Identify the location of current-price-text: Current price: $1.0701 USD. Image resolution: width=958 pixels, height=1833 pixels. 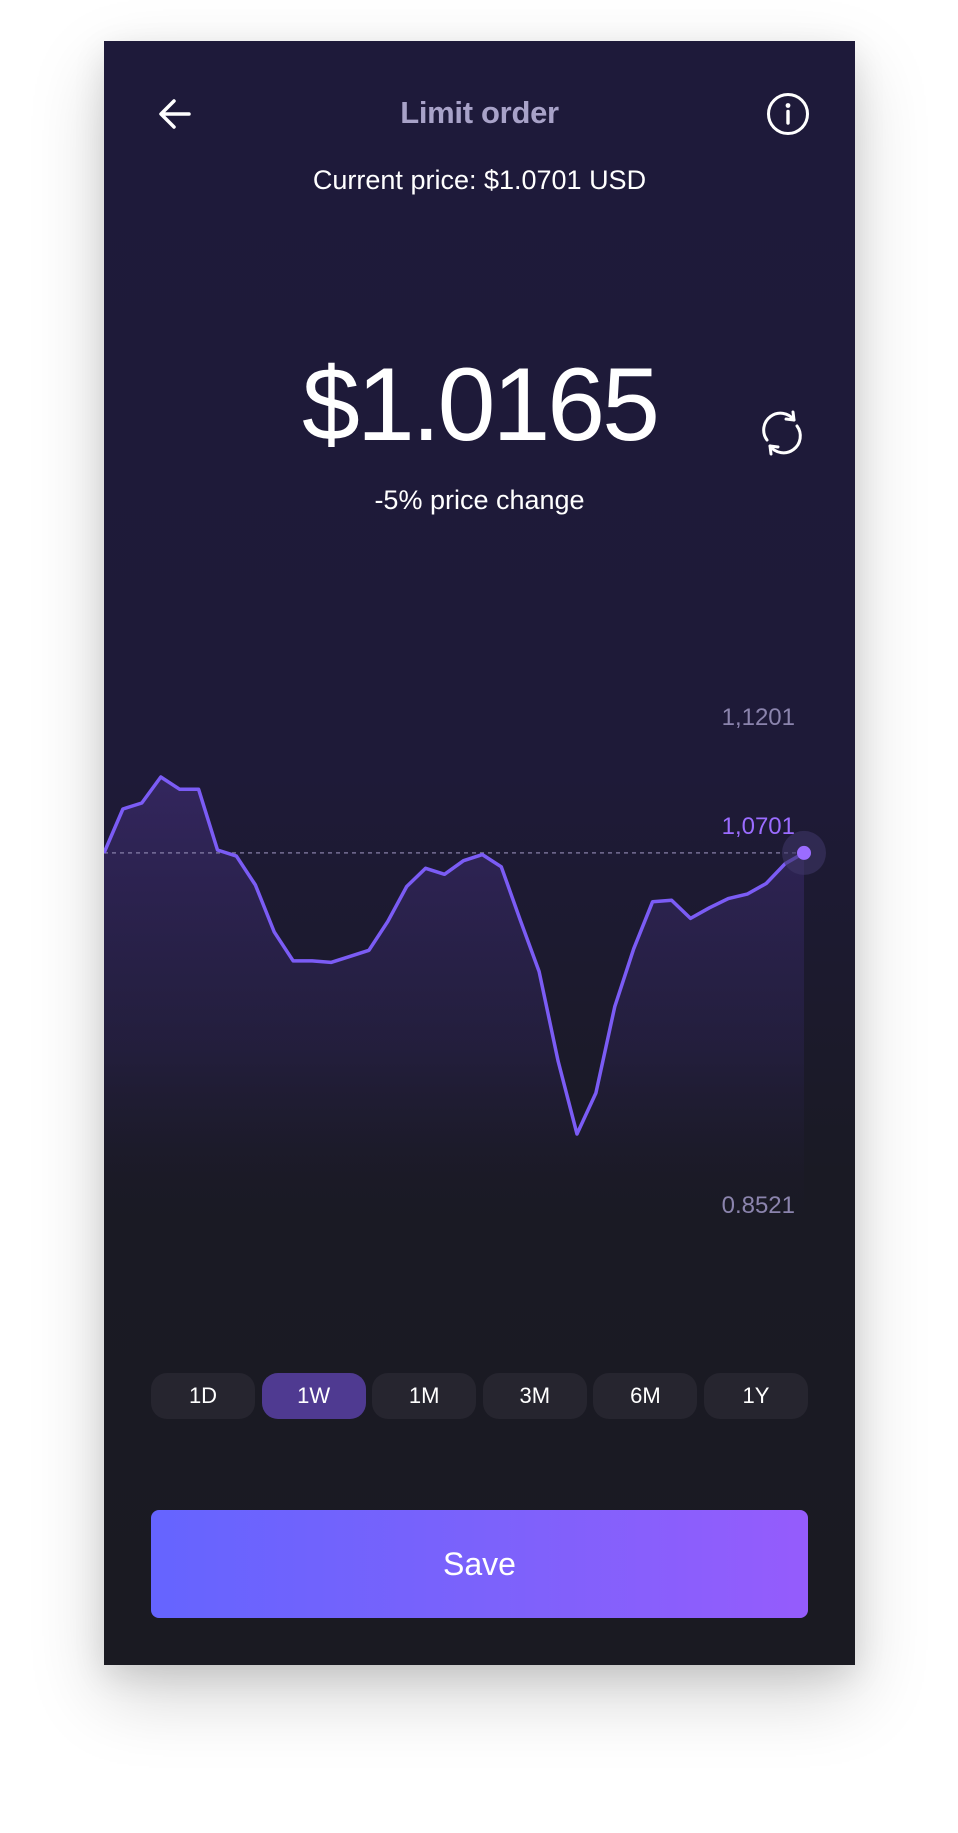
(479, 180).